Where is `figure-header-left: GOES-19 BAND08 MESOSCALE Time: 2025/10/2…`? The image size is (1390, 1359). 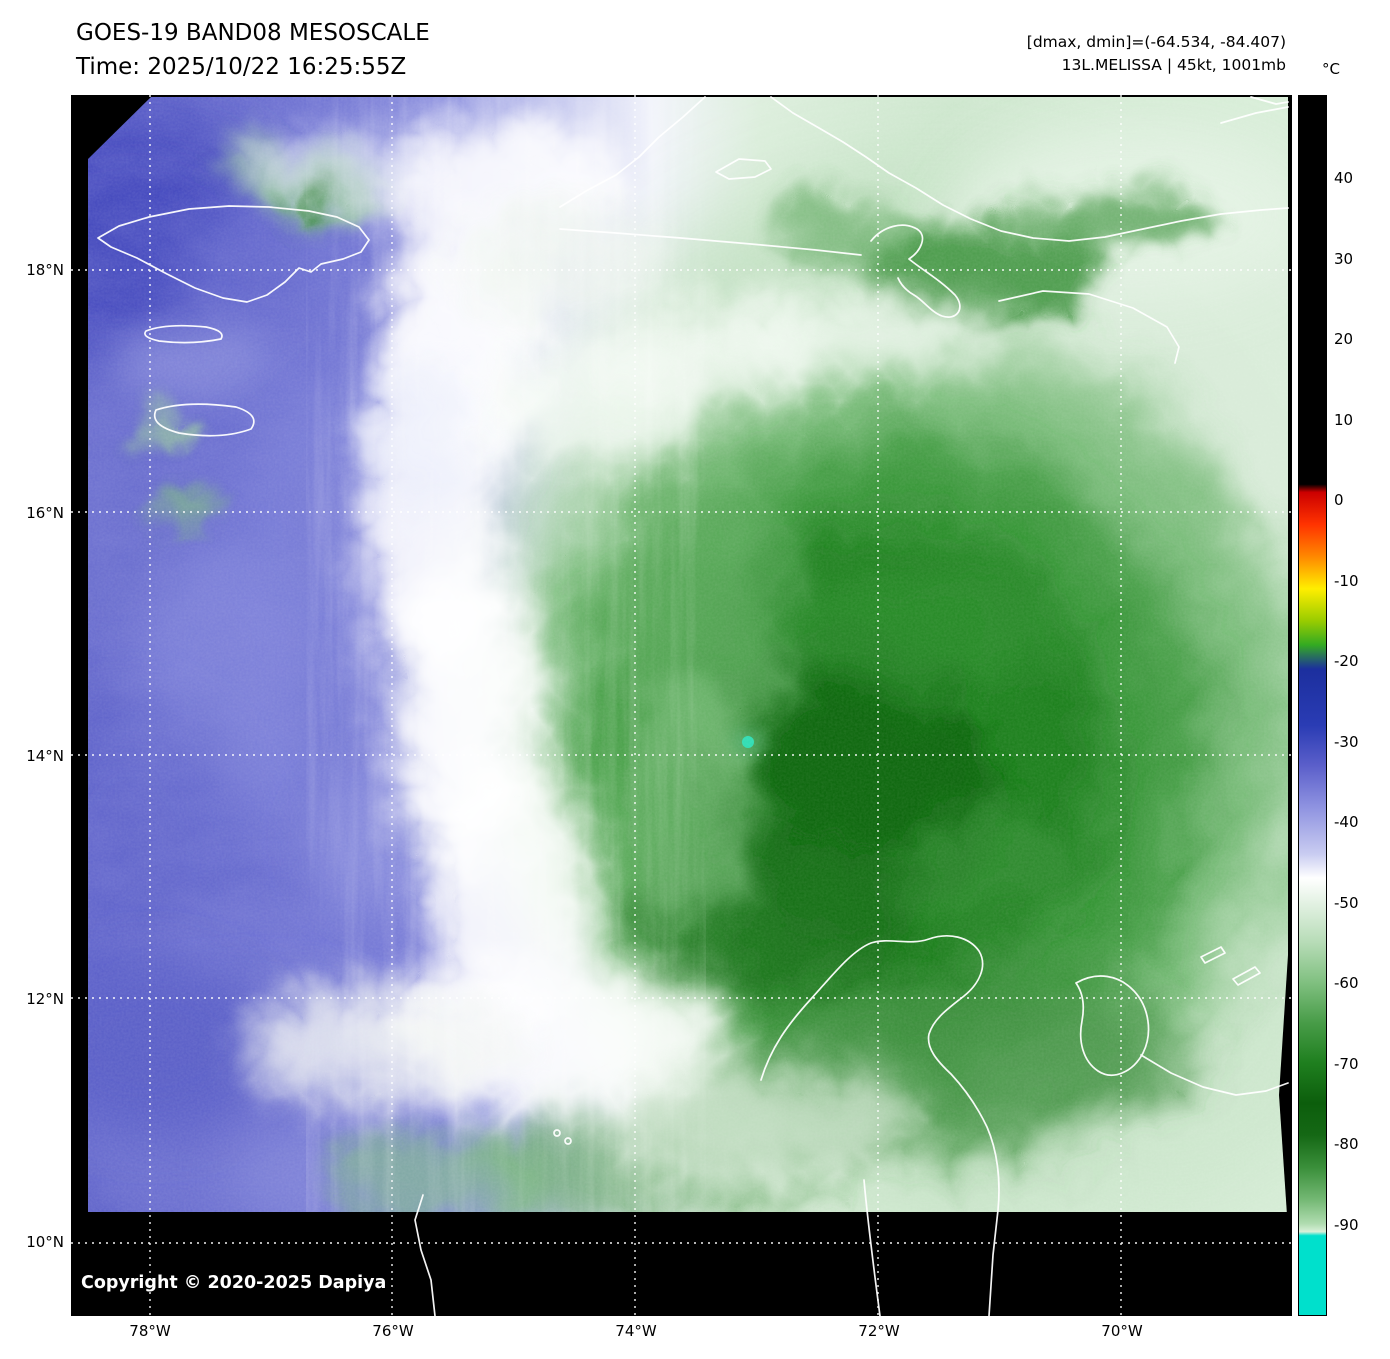 figure-header-left: GOES-19 BAND08 MESOSCALE Time: 2025/10/2… is located at coordinates (253, 50).